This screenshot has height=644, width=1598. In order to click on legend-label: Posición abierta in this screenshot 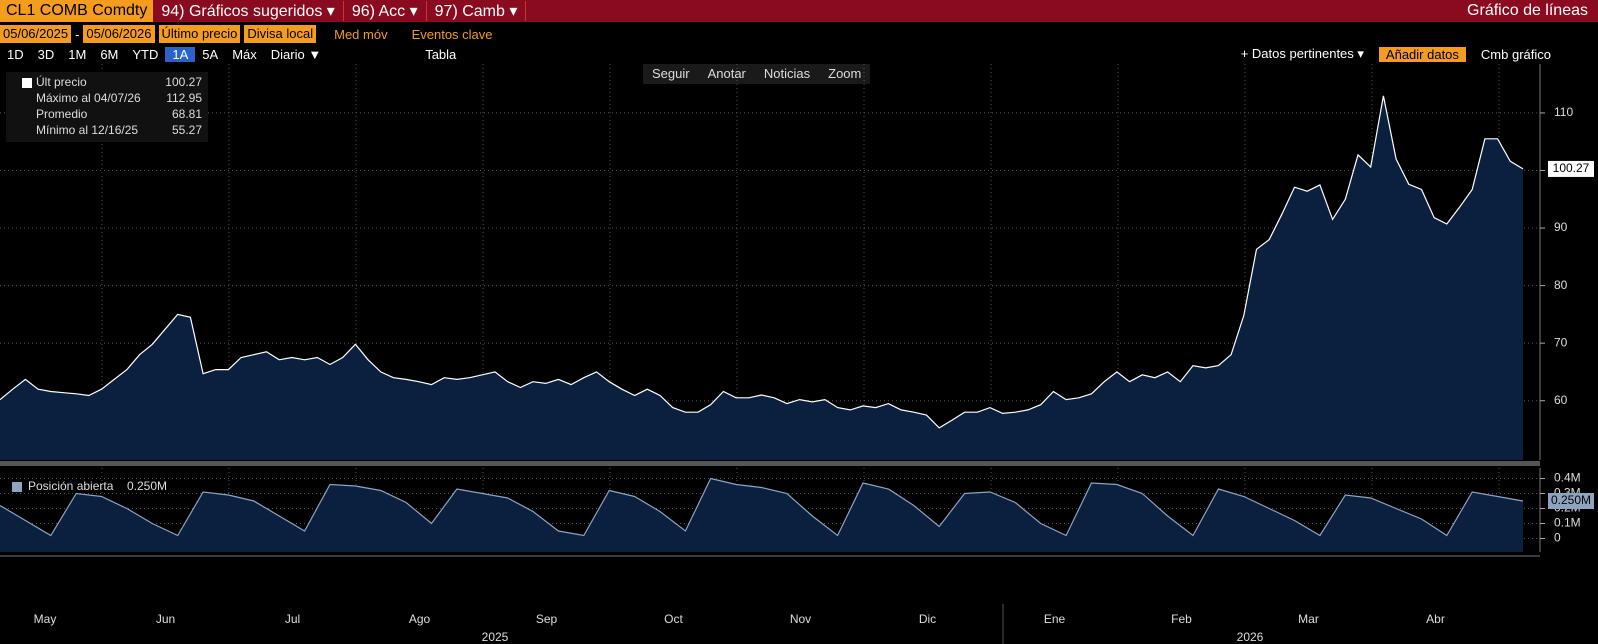, I will do `click(71, 486)`.